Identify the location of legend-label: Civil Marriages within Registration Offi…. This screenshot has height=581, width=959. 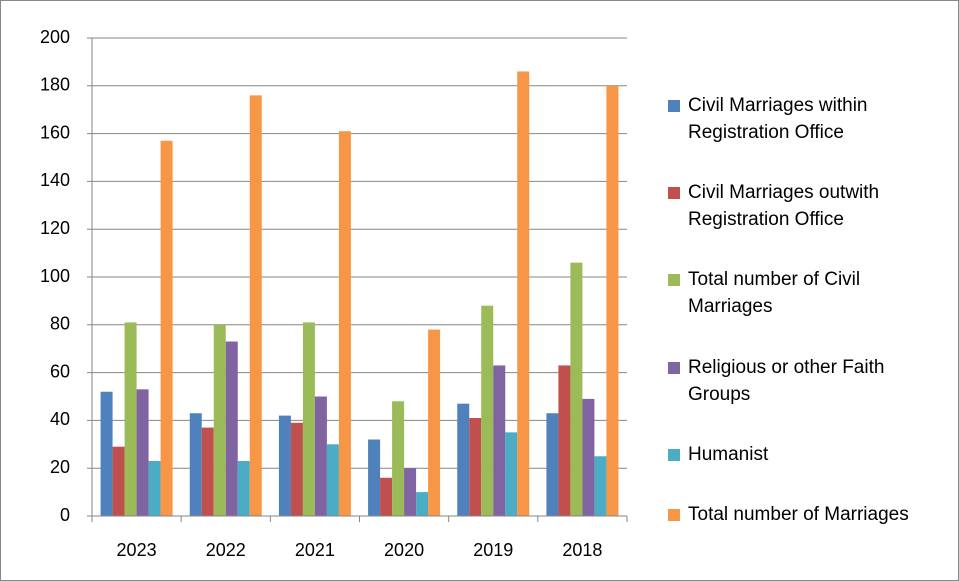
(778, 119).